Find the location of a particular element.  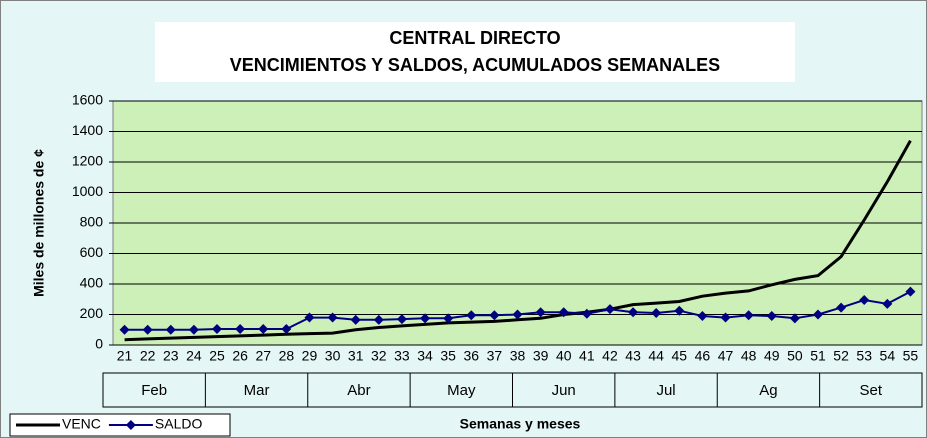

x-tick-label: 33 is located at coordinates (402, 356).